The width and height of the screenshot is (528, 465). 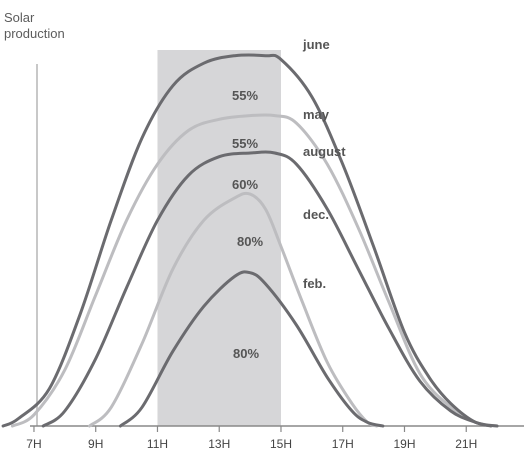 What do you see at coordinates (316, 114) in the screenshot?
I see `series-name-label: may` at bounding box center [316, 114].